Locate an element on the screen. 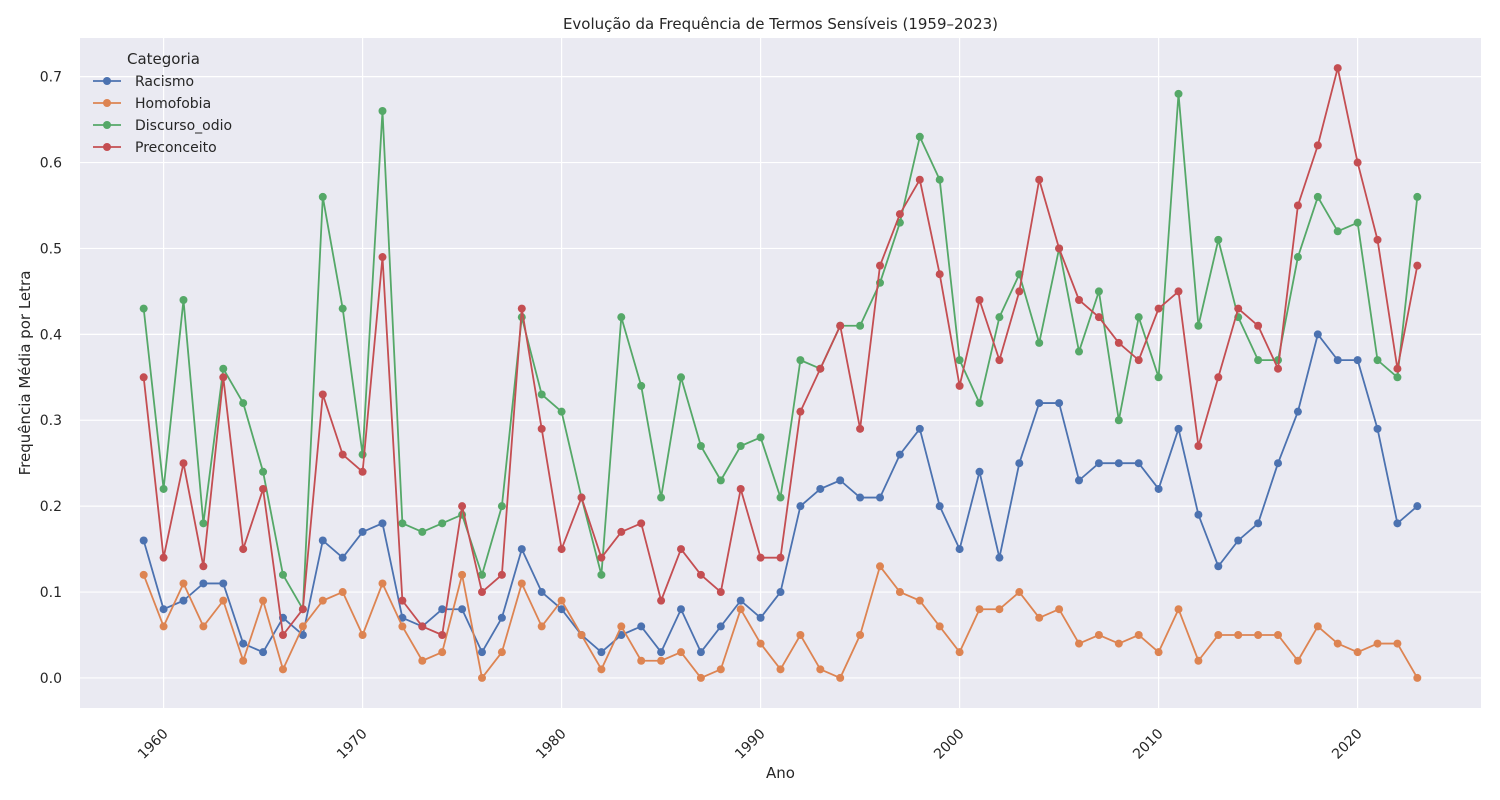 This screenshot has width=1500, height=800. y-tick-label: 0.2 is located at coordinates (51, 507).